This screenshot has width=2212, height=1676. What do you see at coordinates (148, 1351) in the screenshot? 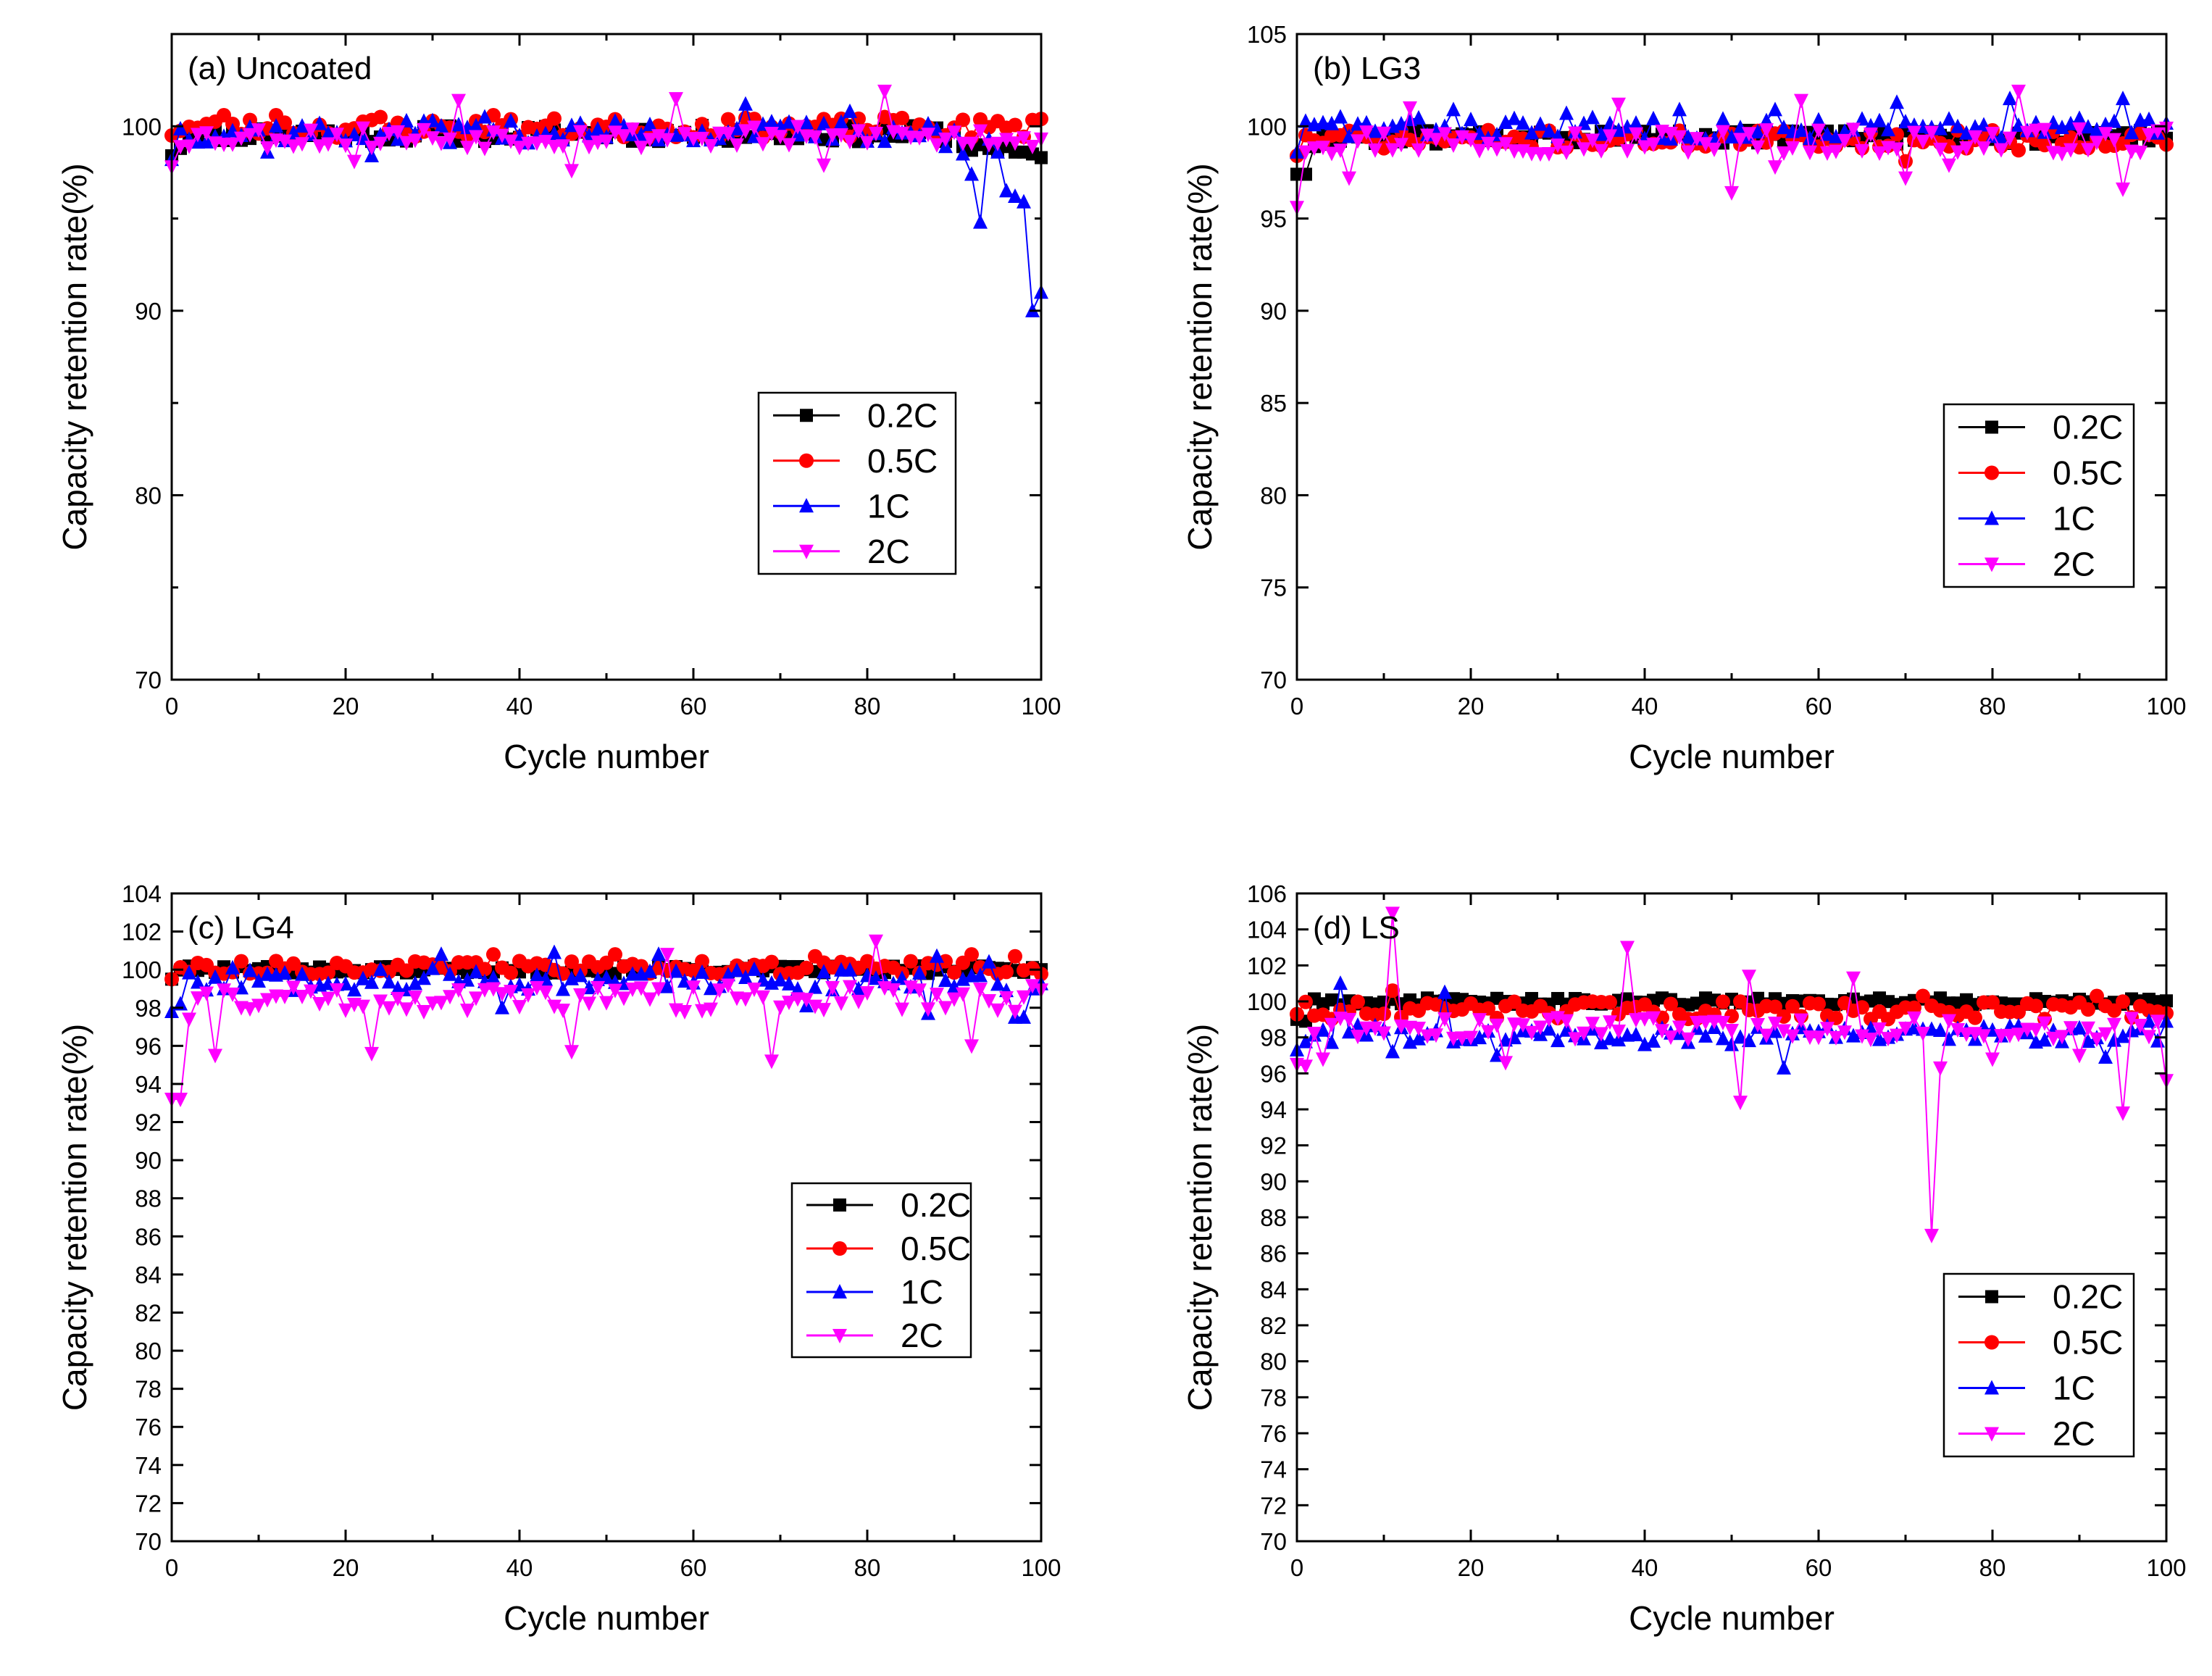
I see `y-tick-label: 80` at bounding box center [148, 1351].